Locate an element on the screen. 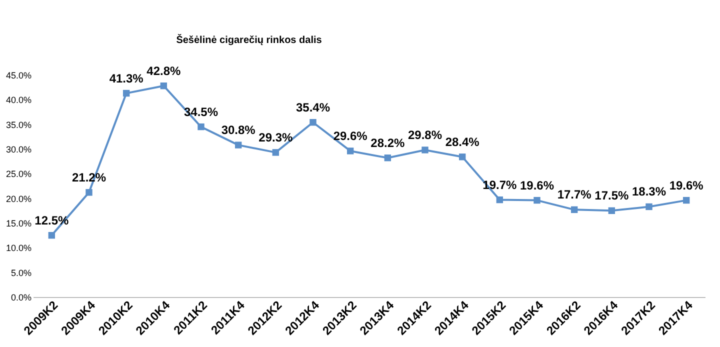 This screenshot has height=347, width=720. data-label: 29.3% is located at coordinates (276, 137).